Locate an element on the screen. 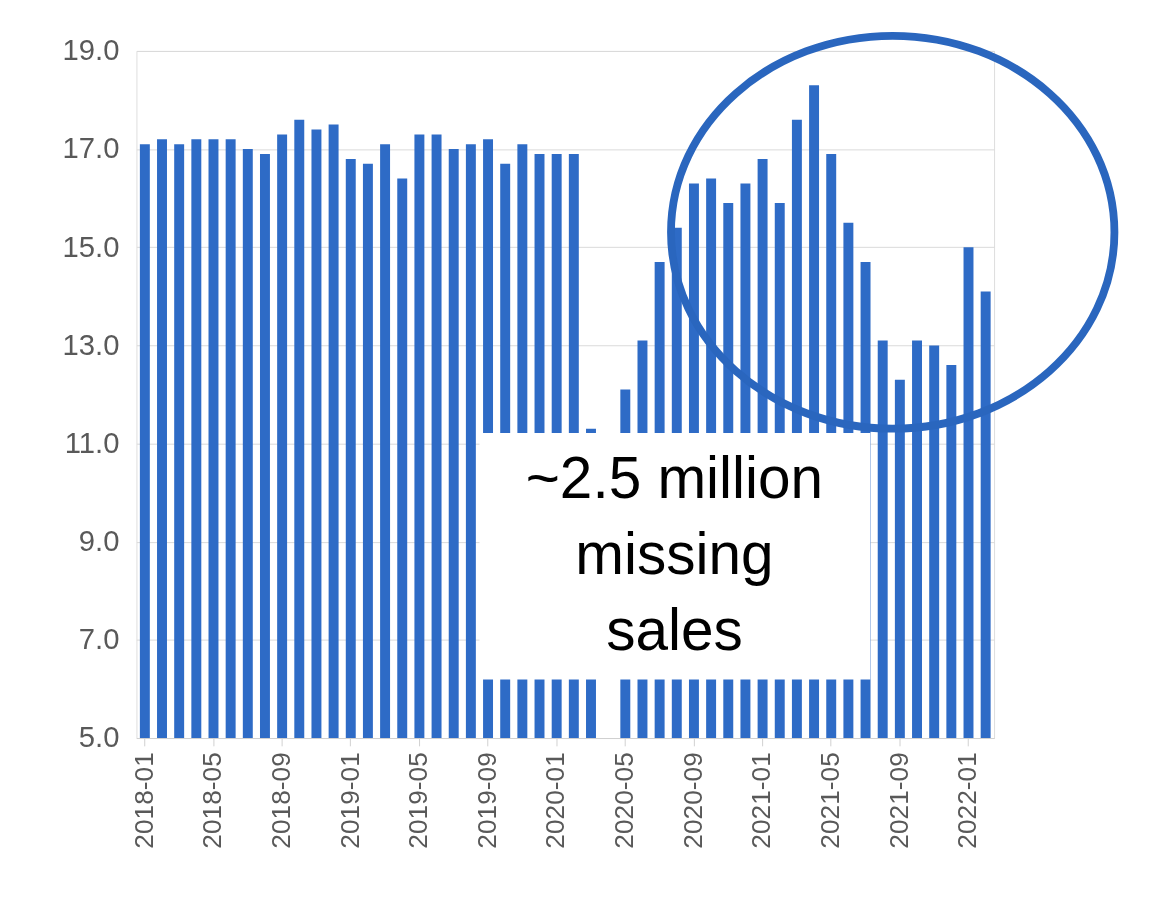 The height and width of the screenshot is (922, 1150). y-tick-label: 11.0 is located at coordinates (92, 442).